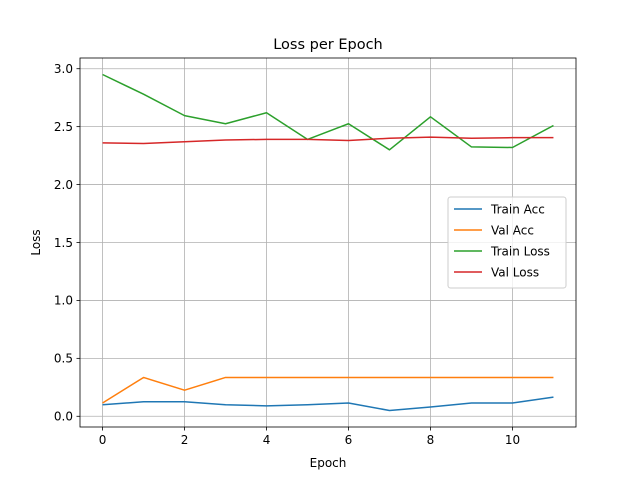 The width and height of the screenshot is (640, 480). I want to click on y-tick-label: 2.0, so click(63, 185).